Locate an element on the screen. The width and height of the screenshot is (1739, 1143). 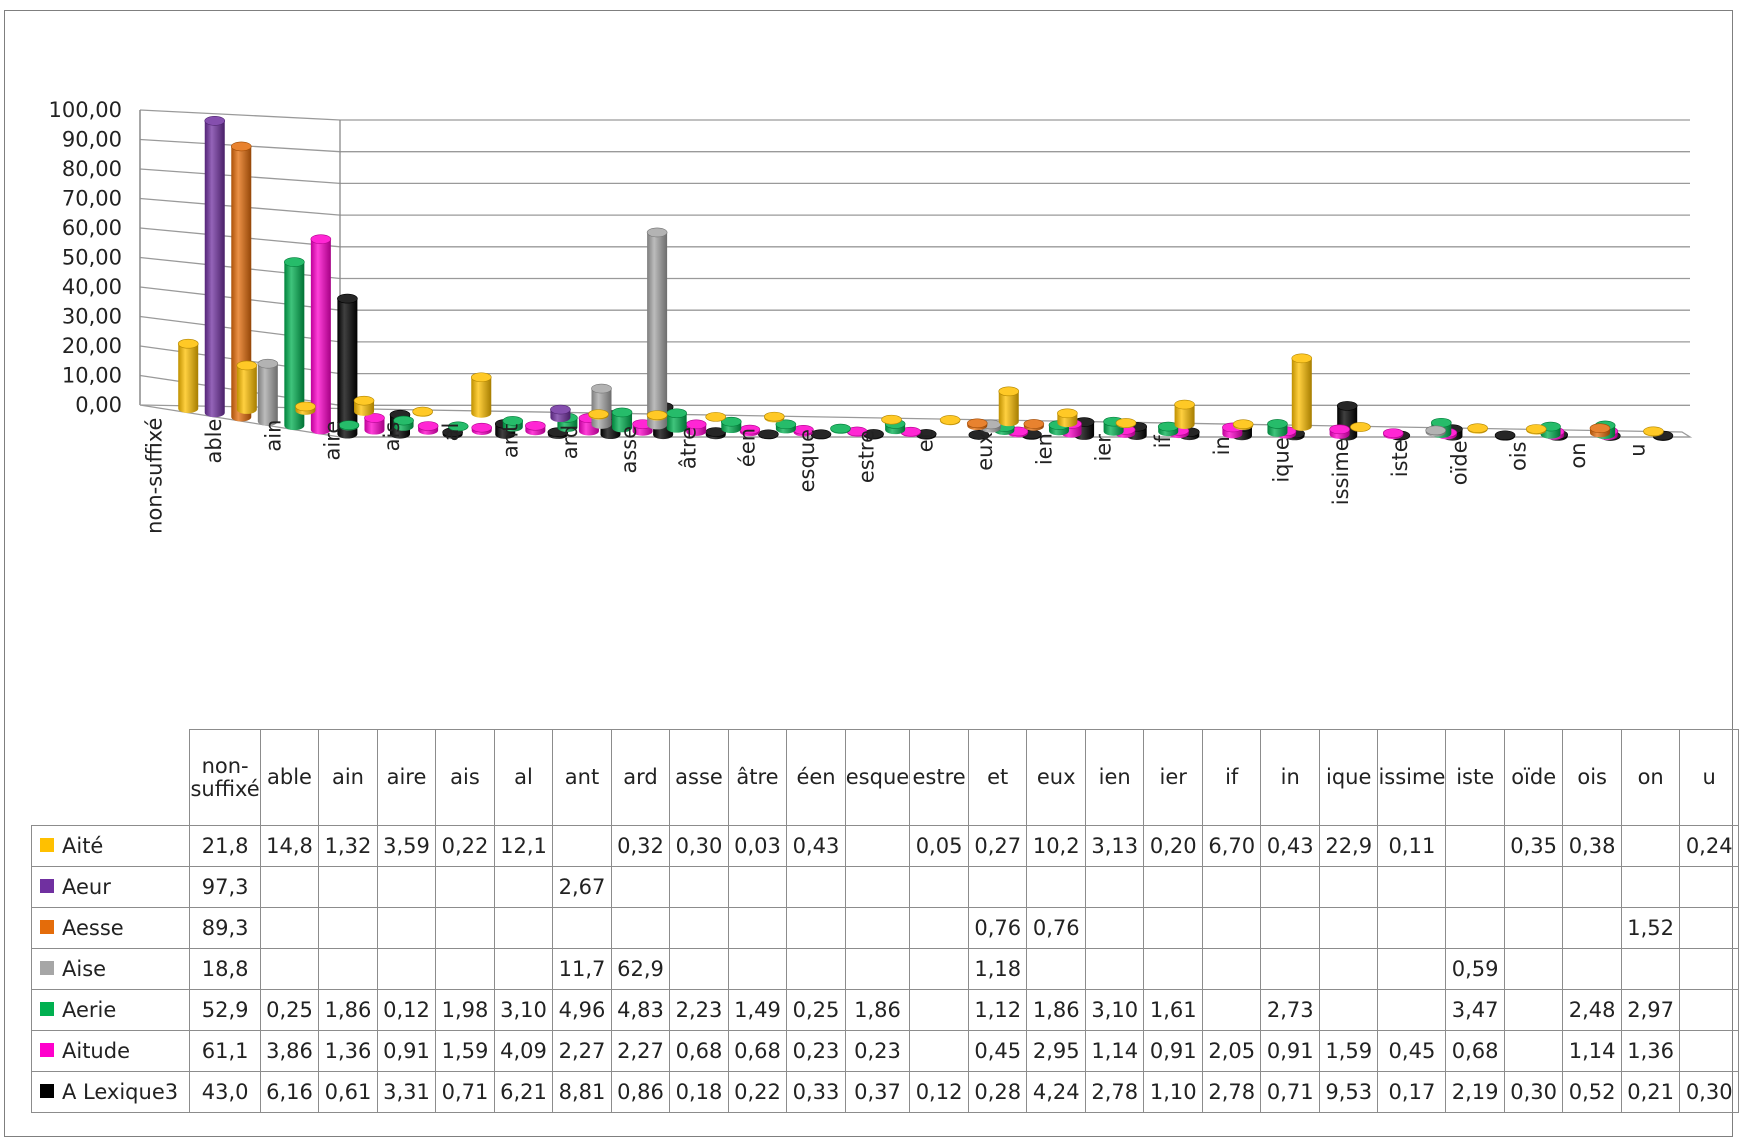
table-cell: 6,21 is located at coordinates (523, 1092).